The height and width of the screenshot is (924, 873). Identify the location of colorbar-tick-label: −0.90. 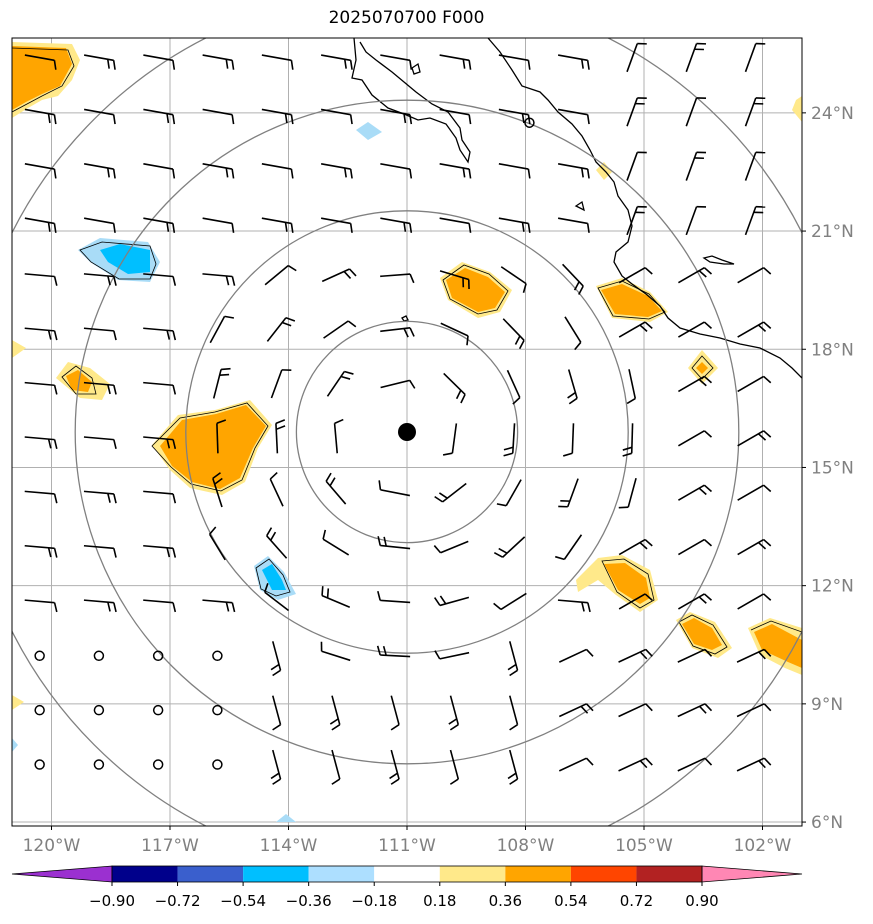
(112, 901).